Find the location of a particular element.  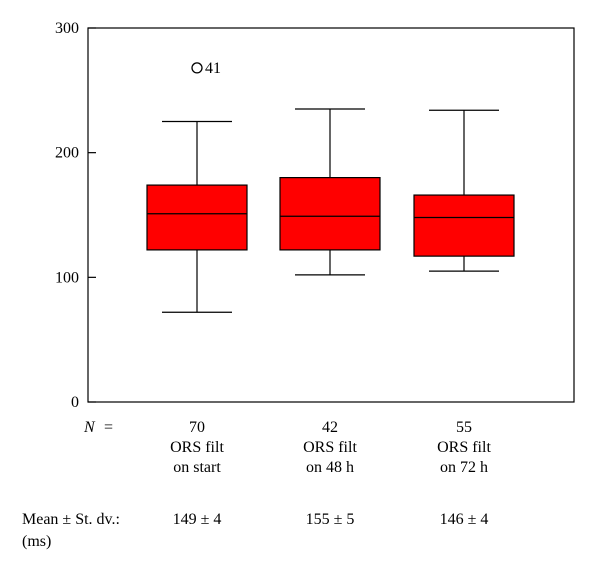

n-equals: = is located at coordinates (108, 427).